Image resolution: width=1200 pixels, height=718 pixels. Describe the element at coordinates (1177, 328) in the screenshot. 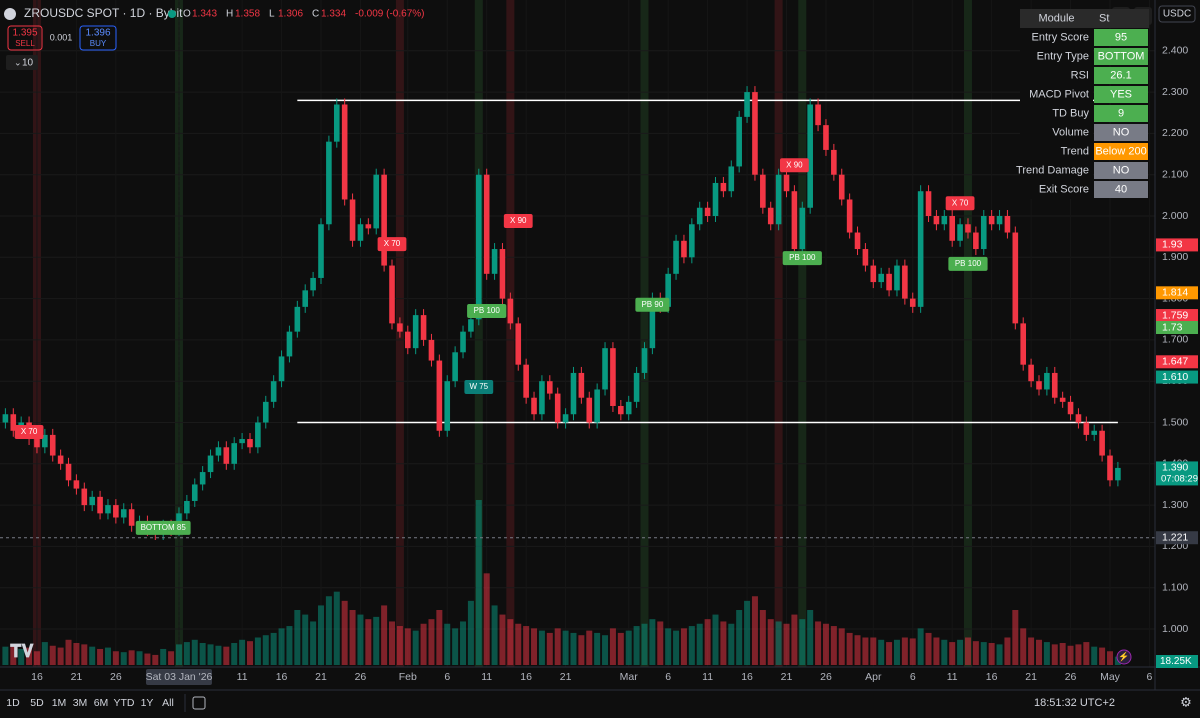

I see `price-label-box` at that location.